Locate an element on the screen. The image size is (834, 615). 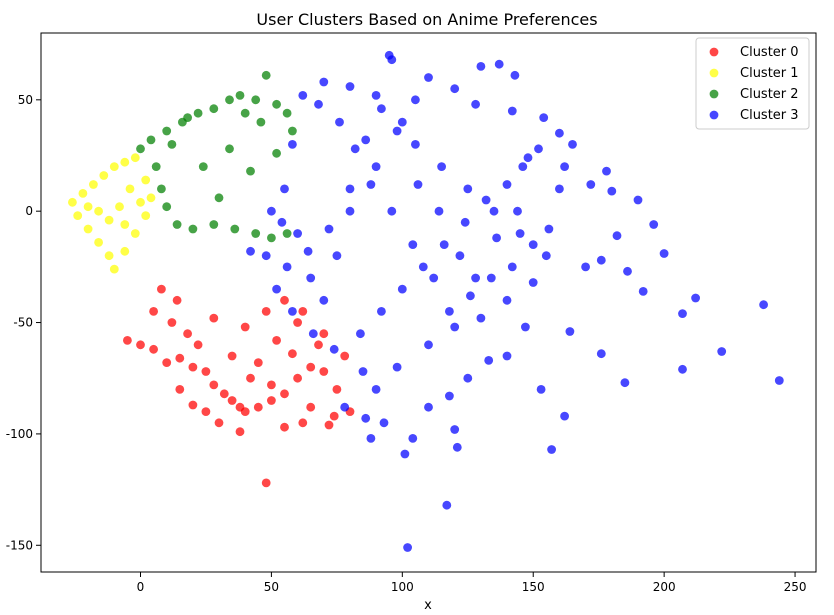
legend: Cluster 0 Cluster 1 Cluster 2 Cluster 3 is located at coordinates (752, 83).